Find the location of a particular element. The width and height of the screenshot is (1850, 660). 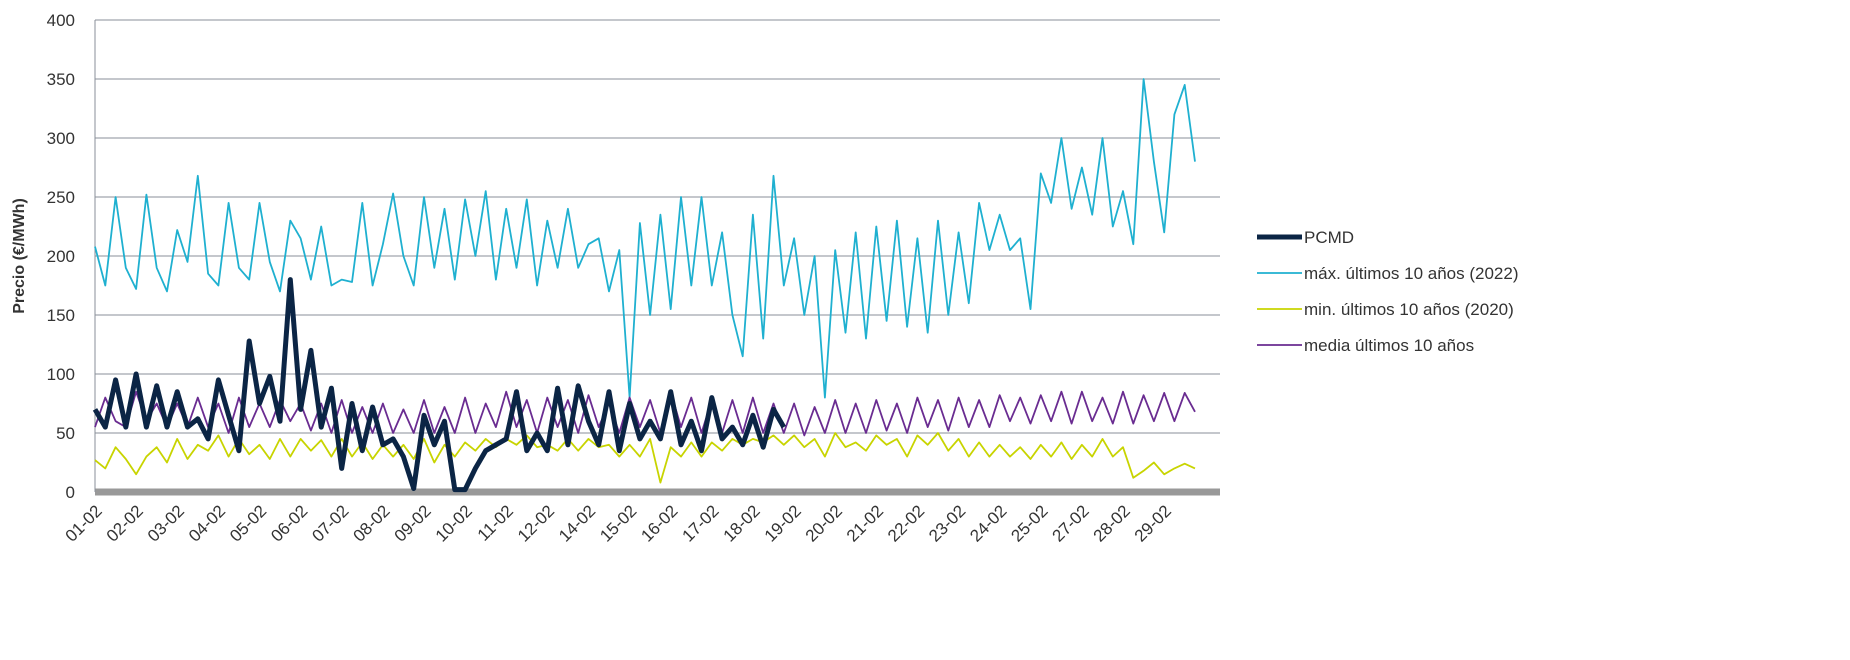

x-tick-label: 29-02 is located at coordinates (1153, 523).